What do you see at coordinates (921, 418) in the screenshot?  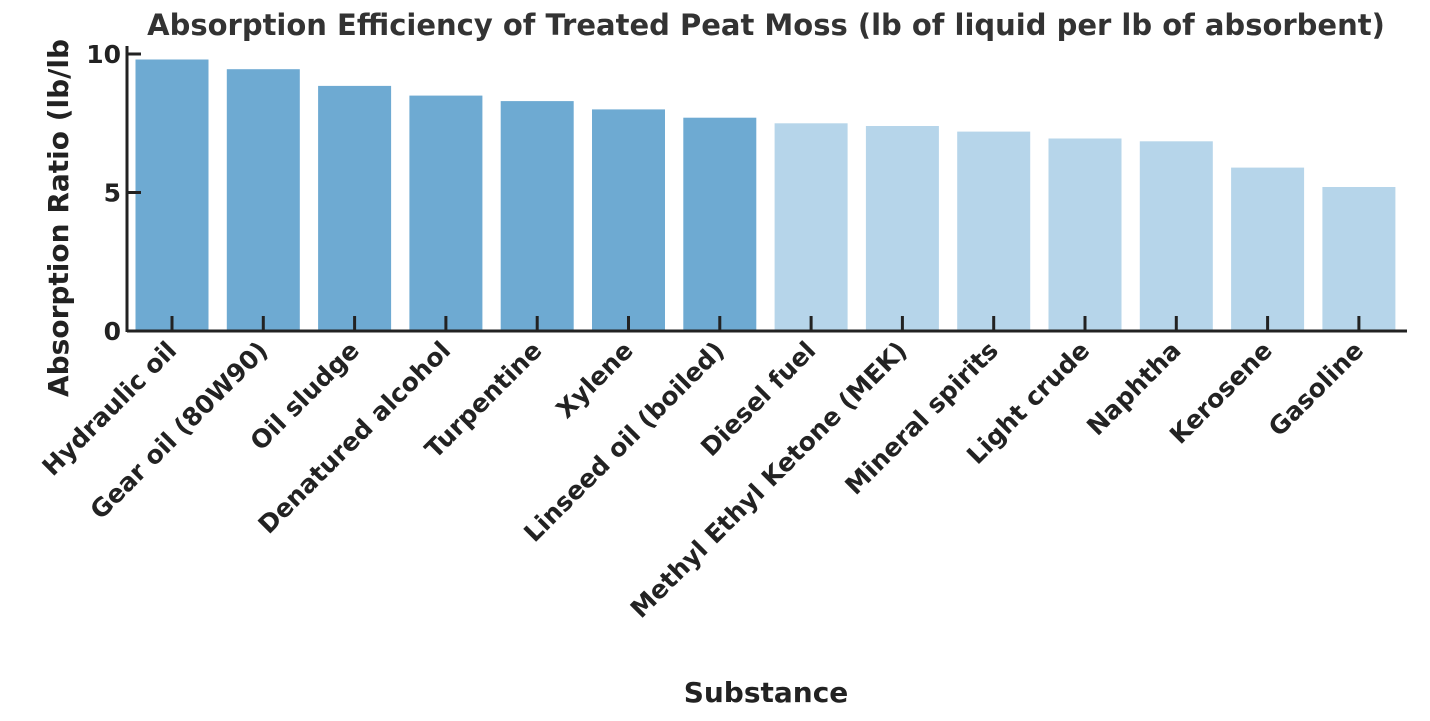 I see `x-tick-label: Mineral spirits` at bounding box center [921, 418].